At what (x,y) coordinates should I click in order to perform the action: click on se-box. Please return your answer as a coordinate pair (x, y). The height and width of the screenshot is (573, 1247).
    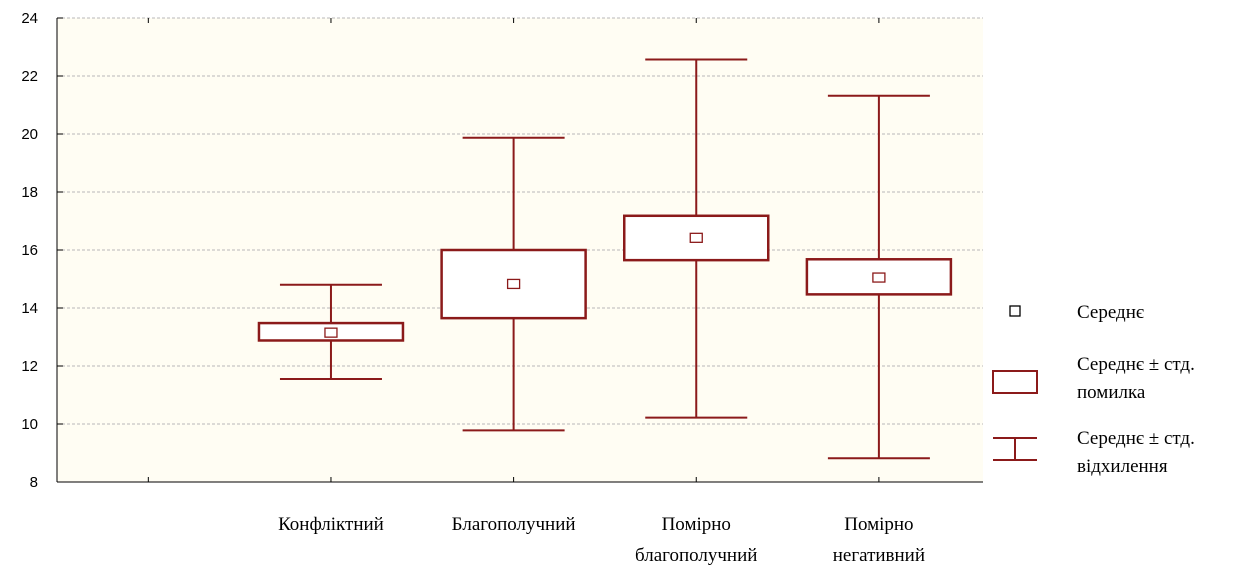
    Looking at the image, I should click on (513, 284).